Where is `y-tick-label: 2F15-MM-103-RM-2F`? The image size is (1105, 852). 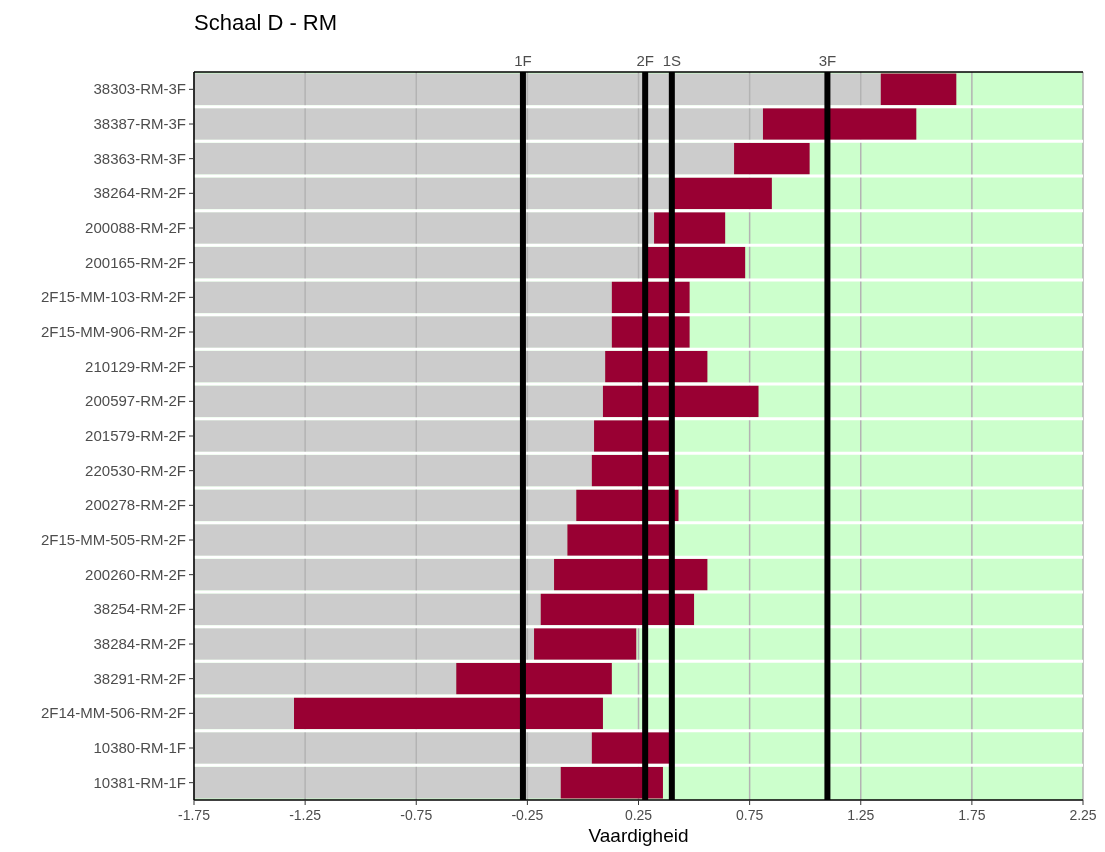 y-tick-label: 2F15-MM-103-RM-2F is located at coordinates (113, 297).